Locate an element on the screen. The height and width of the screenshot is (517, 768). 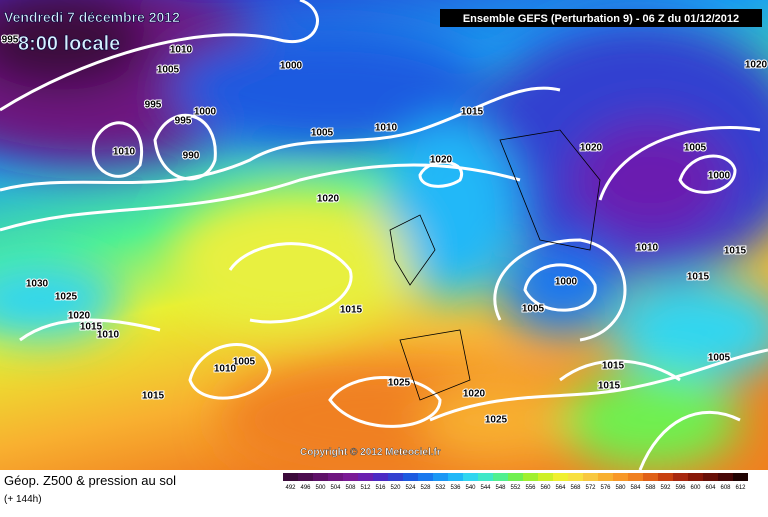
coastlines is located at coordinates (495, 265).